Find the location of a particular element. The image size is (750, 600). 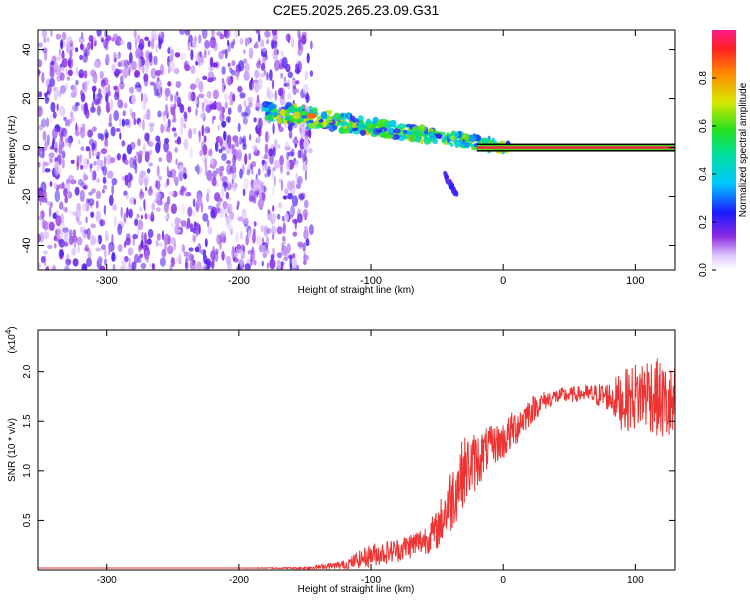

snr-x-tick-label: 100 is located at coordinates (635, 580).